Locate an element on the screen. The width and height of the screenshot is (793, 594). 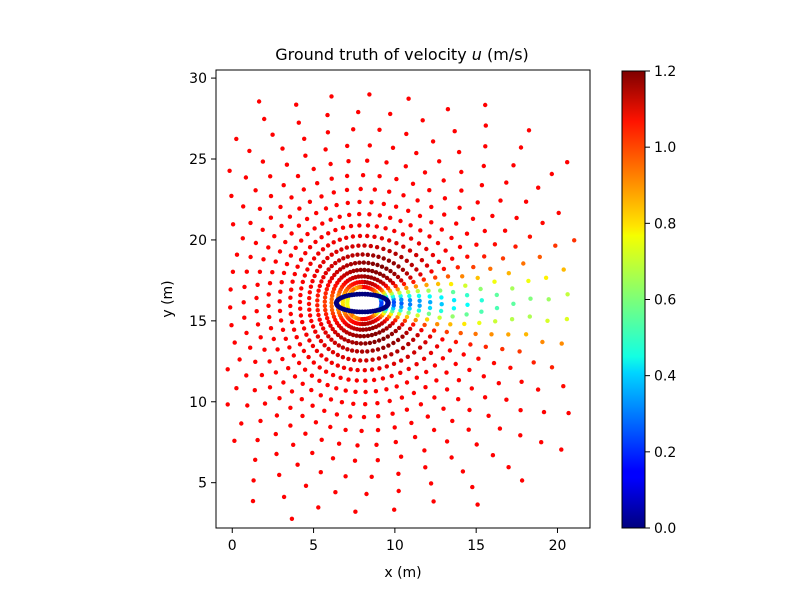
colorbar-tick-label: 0.4 is located at coordinates (665, 377).